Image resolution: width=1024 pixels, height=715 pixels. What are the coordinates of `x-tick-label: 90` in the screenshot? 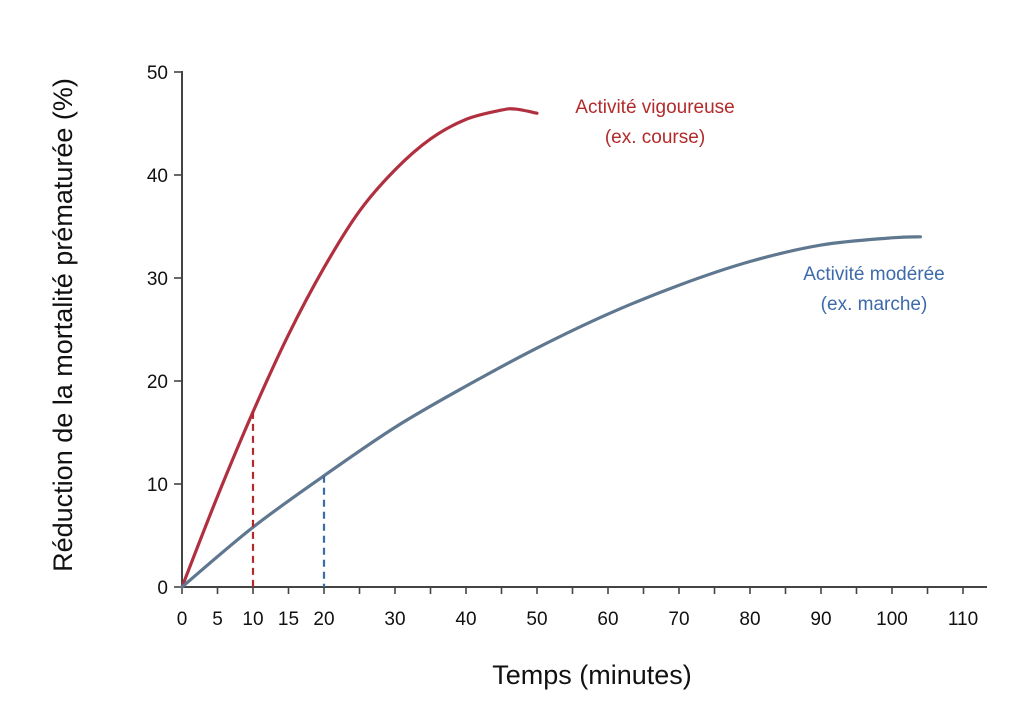 It's located at (820, 619).